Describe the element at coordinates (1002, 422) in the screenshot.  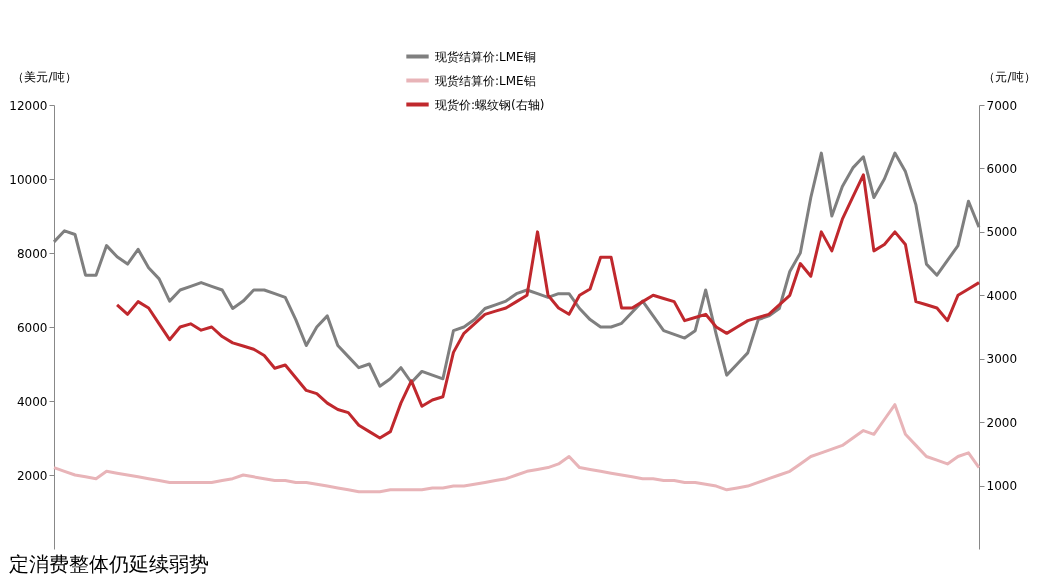
I see `y2-tick-label: 2000` at that location.